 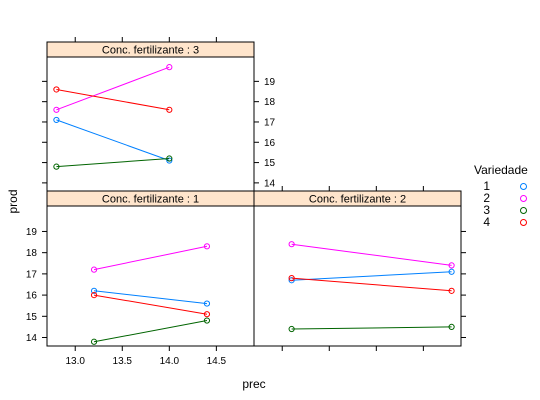 What do you see at coordinates (270, 102) in the screenshot?
I see `y-tick-label-right: 18` at bounding box center [270, 102].